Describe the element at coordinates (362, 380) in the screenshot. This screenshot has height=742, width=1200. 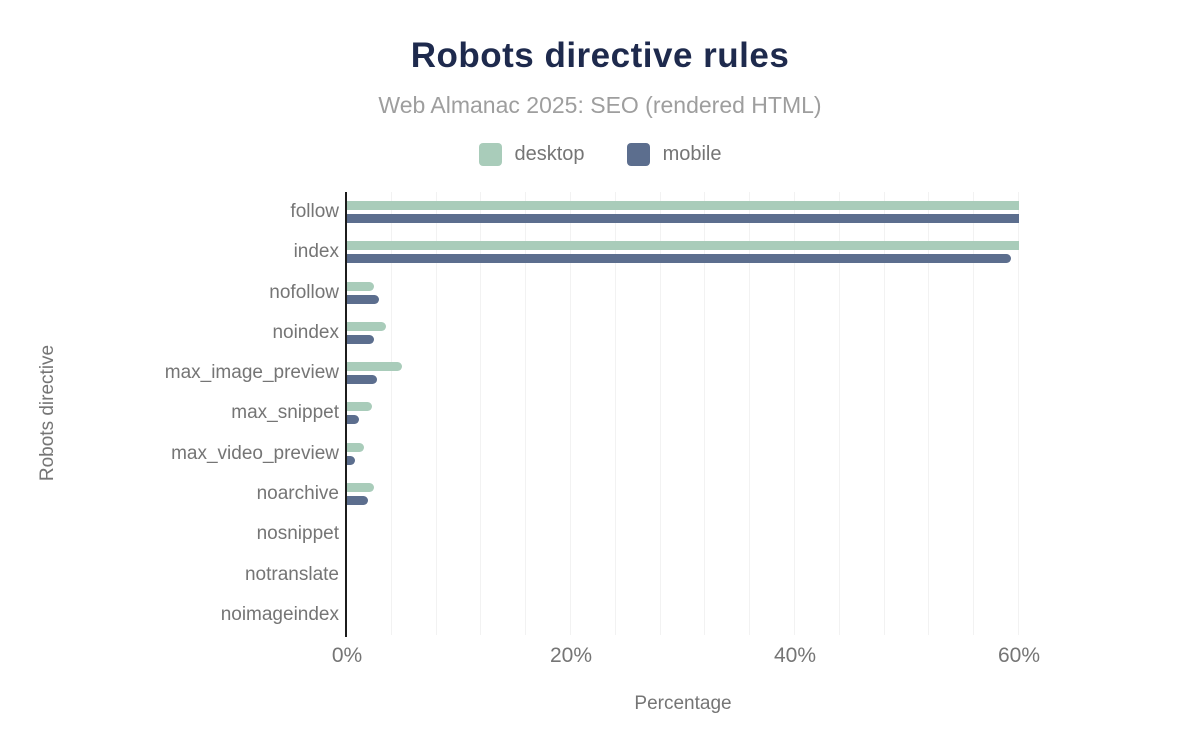
I see `bar-mobile-max_image_preview` at that location.